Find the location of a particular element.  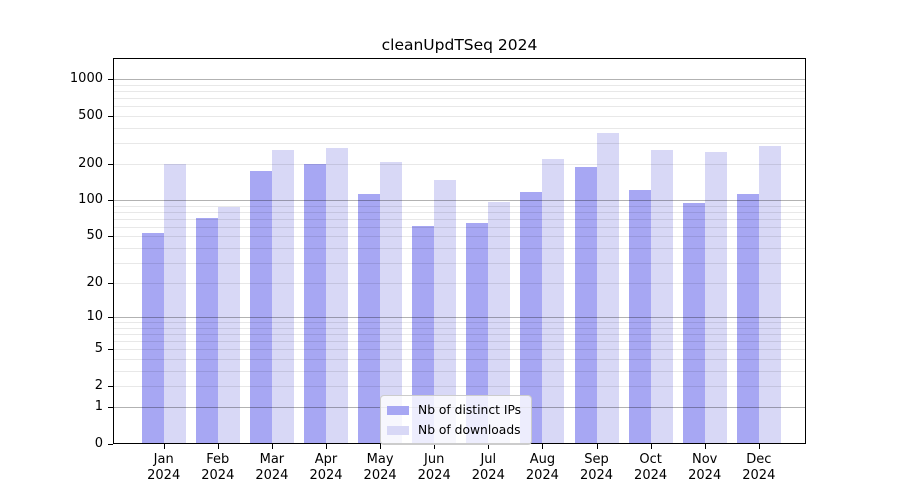

bar-downloads-mar is located at coordinates (282, 296).